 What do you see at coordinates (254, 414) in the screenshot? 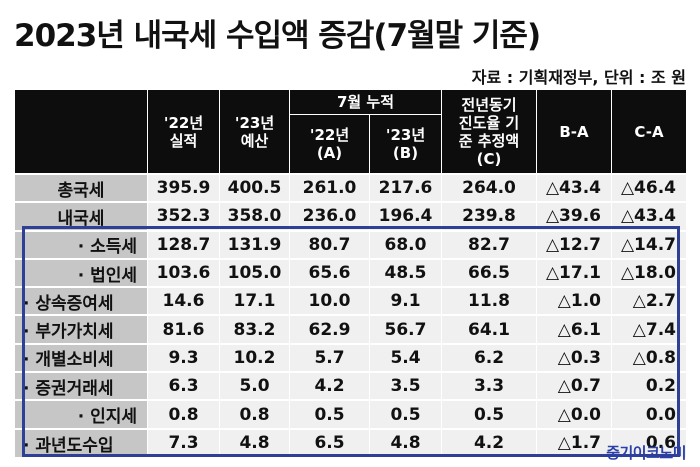
I see `cell-23-budget: 0.8` at bounding box center [254, 414].